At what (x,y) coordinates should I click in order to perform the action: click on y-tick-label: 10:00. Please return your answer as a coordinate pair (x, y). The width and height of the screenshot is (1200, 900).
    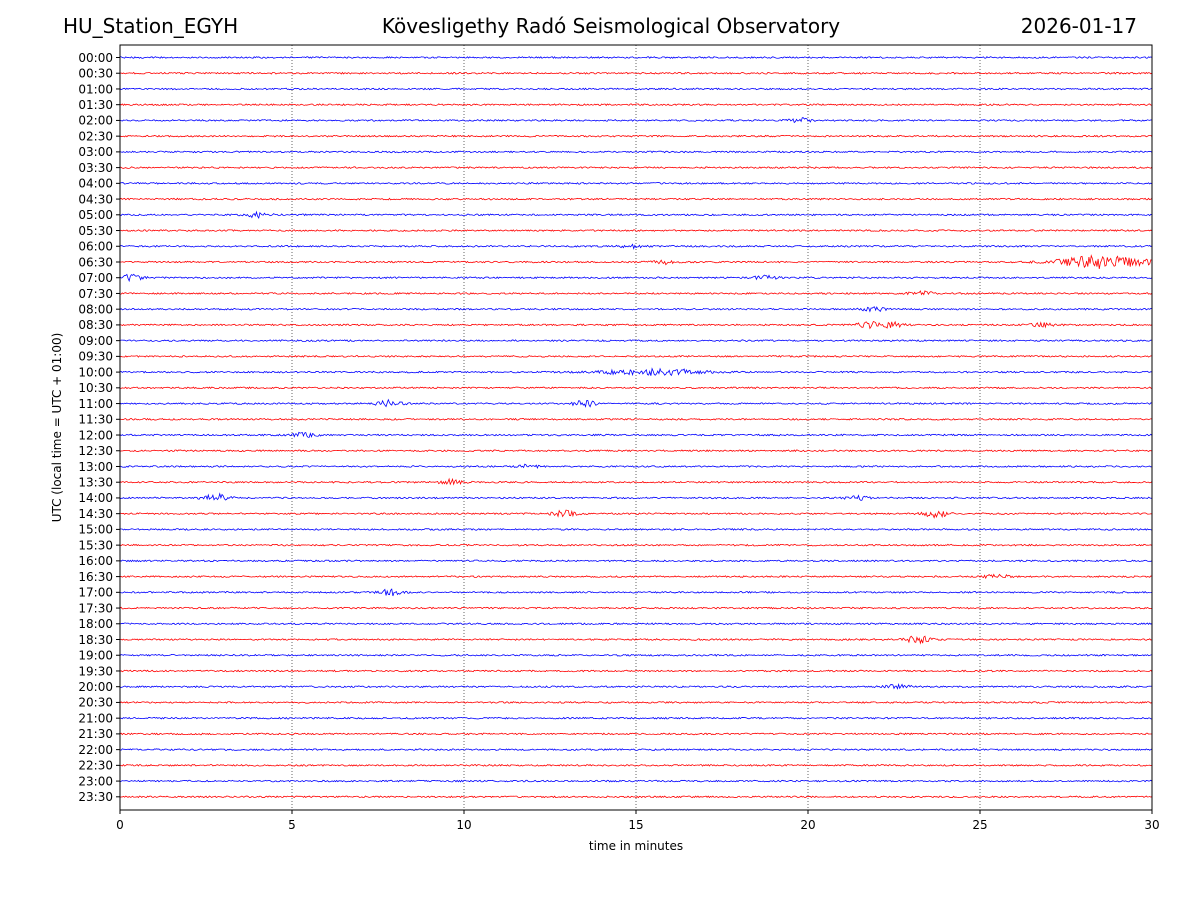
    Looking at the image, I should click on (95, 372).